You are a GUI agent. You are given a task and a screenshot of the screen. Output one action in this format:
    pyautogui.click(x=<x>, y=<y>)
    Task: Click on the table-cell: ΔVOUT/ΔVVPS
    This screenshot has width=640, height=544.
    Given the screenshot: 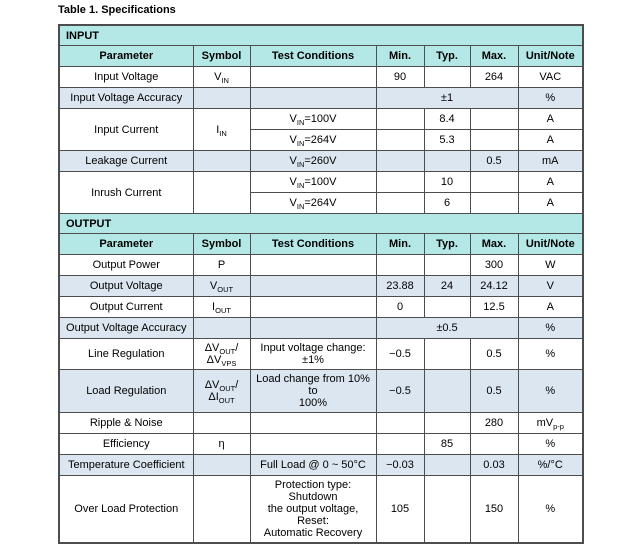 What is the action you would take?
    pyautogui.click(x=221, y=354)
    